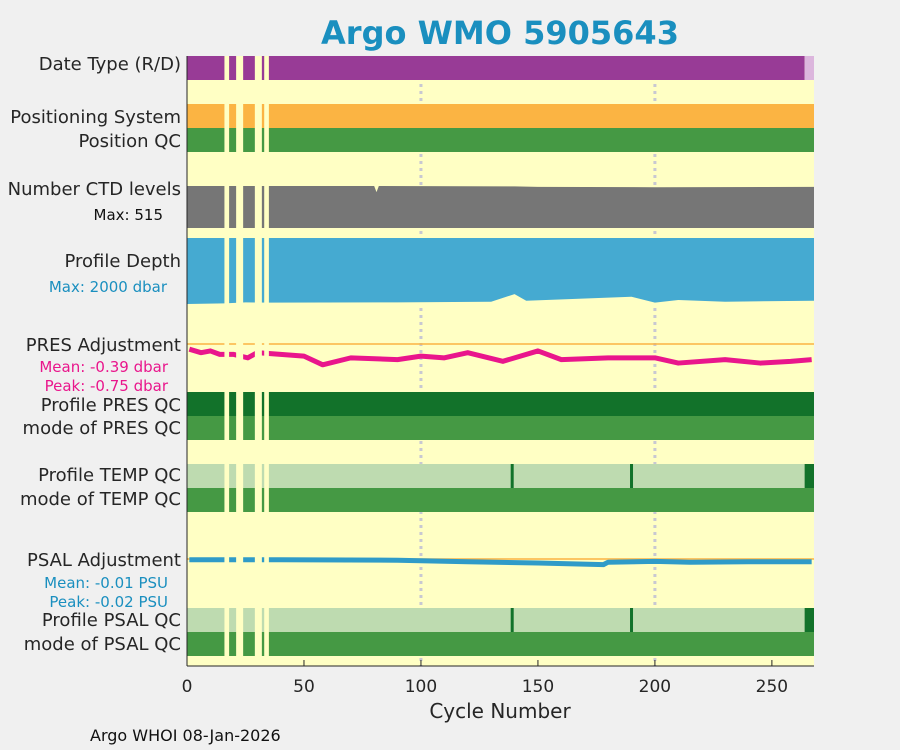 The image size is (900, 750). Describe the element at coordinates (809, 620) in the screenshot. I see `profile_psal_qc-end-segment` at that location.